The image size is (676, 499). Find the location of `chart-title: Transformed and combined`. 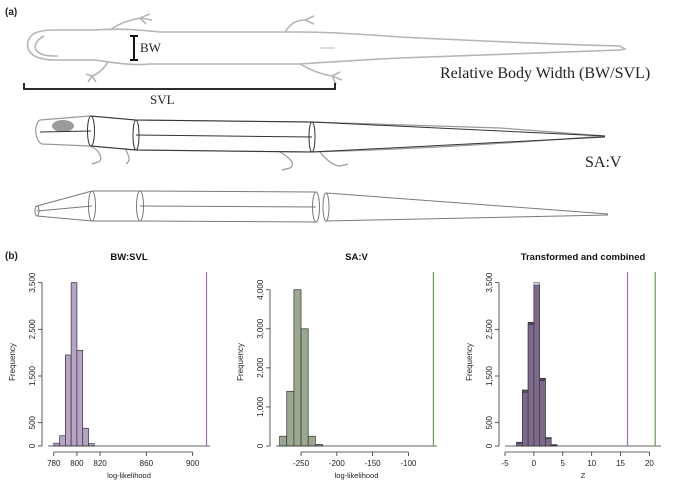

chart-title: Transformed and combined is located at coordinates (583, 257).